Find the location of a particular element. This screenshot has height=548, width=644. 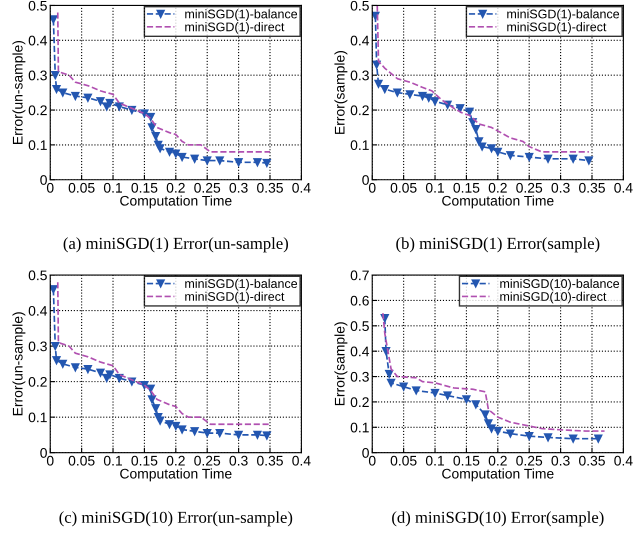

y-tick-label: 0.5 is located at coordinates (37, 5).